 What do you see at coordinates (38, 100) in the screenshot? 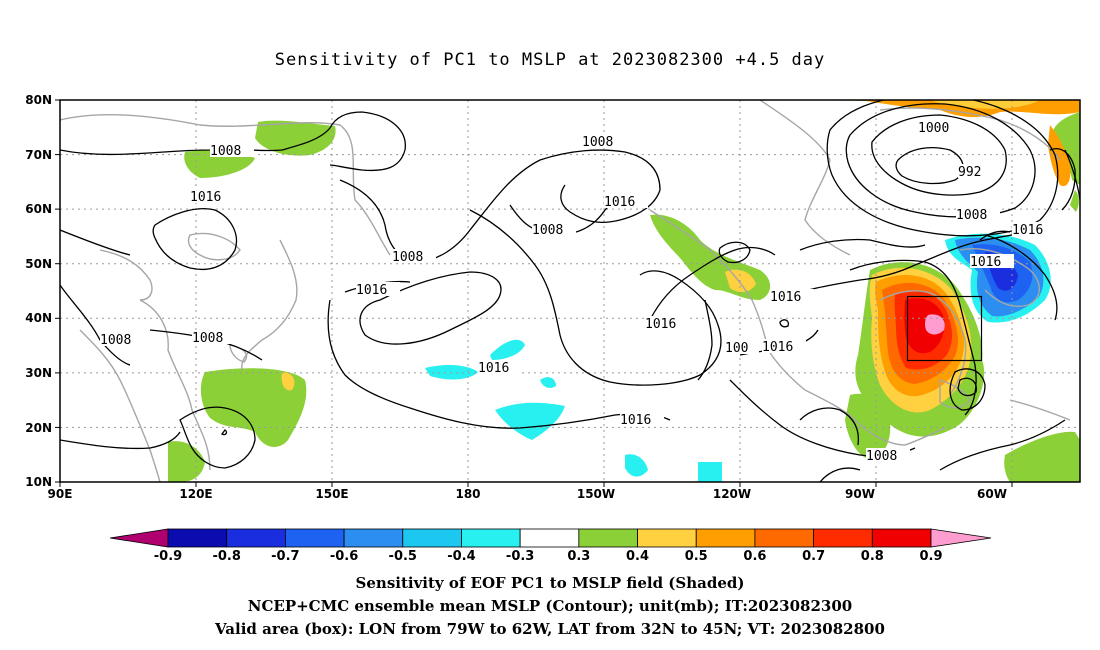
I see `lat-tick-label: 80N` at bounding box center [38, 100].